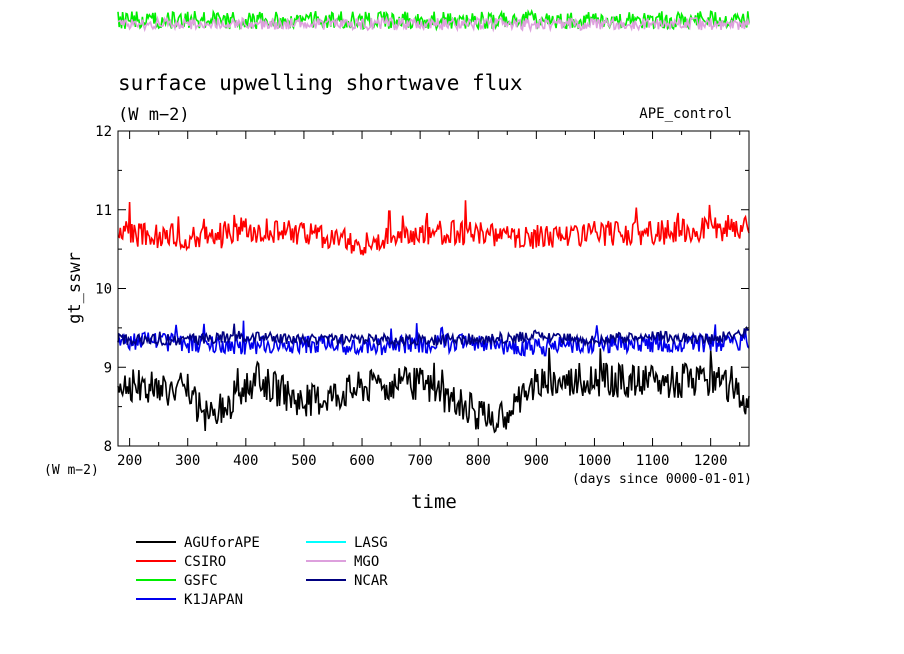  Describe the element at coordinates (303, 461) in the screenshot. I see `x-tick-label: 500` at that location.